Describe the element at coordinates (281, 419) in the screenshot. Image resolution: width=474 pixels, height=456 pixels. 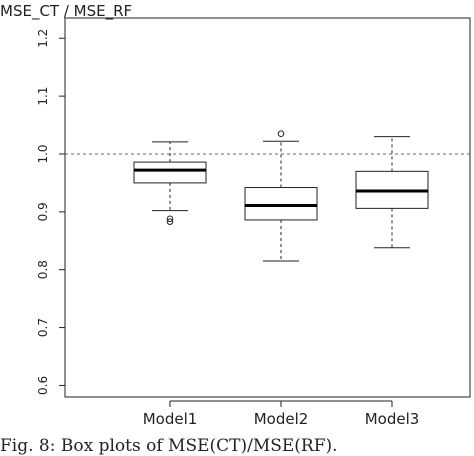
I see `x-tick-label: Model2` at that location.